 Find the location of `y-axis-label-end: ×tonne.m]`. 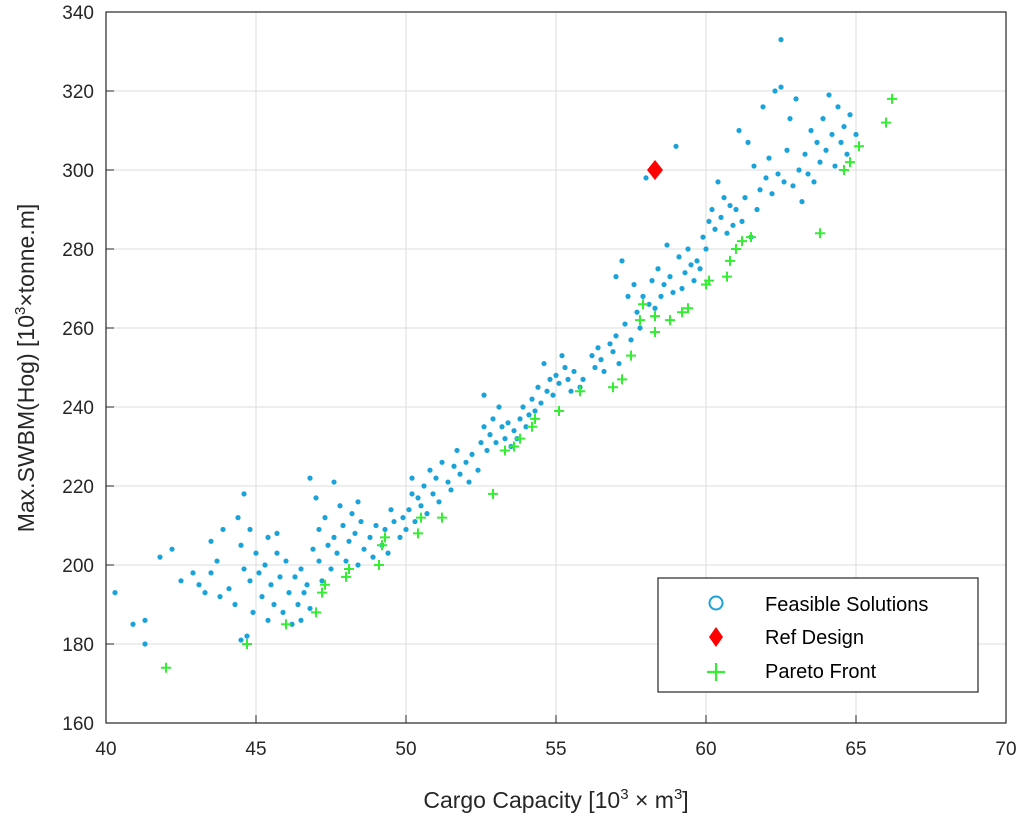

y-axis-label-end: ×tonne.m] is located at coordinates (26, 255).